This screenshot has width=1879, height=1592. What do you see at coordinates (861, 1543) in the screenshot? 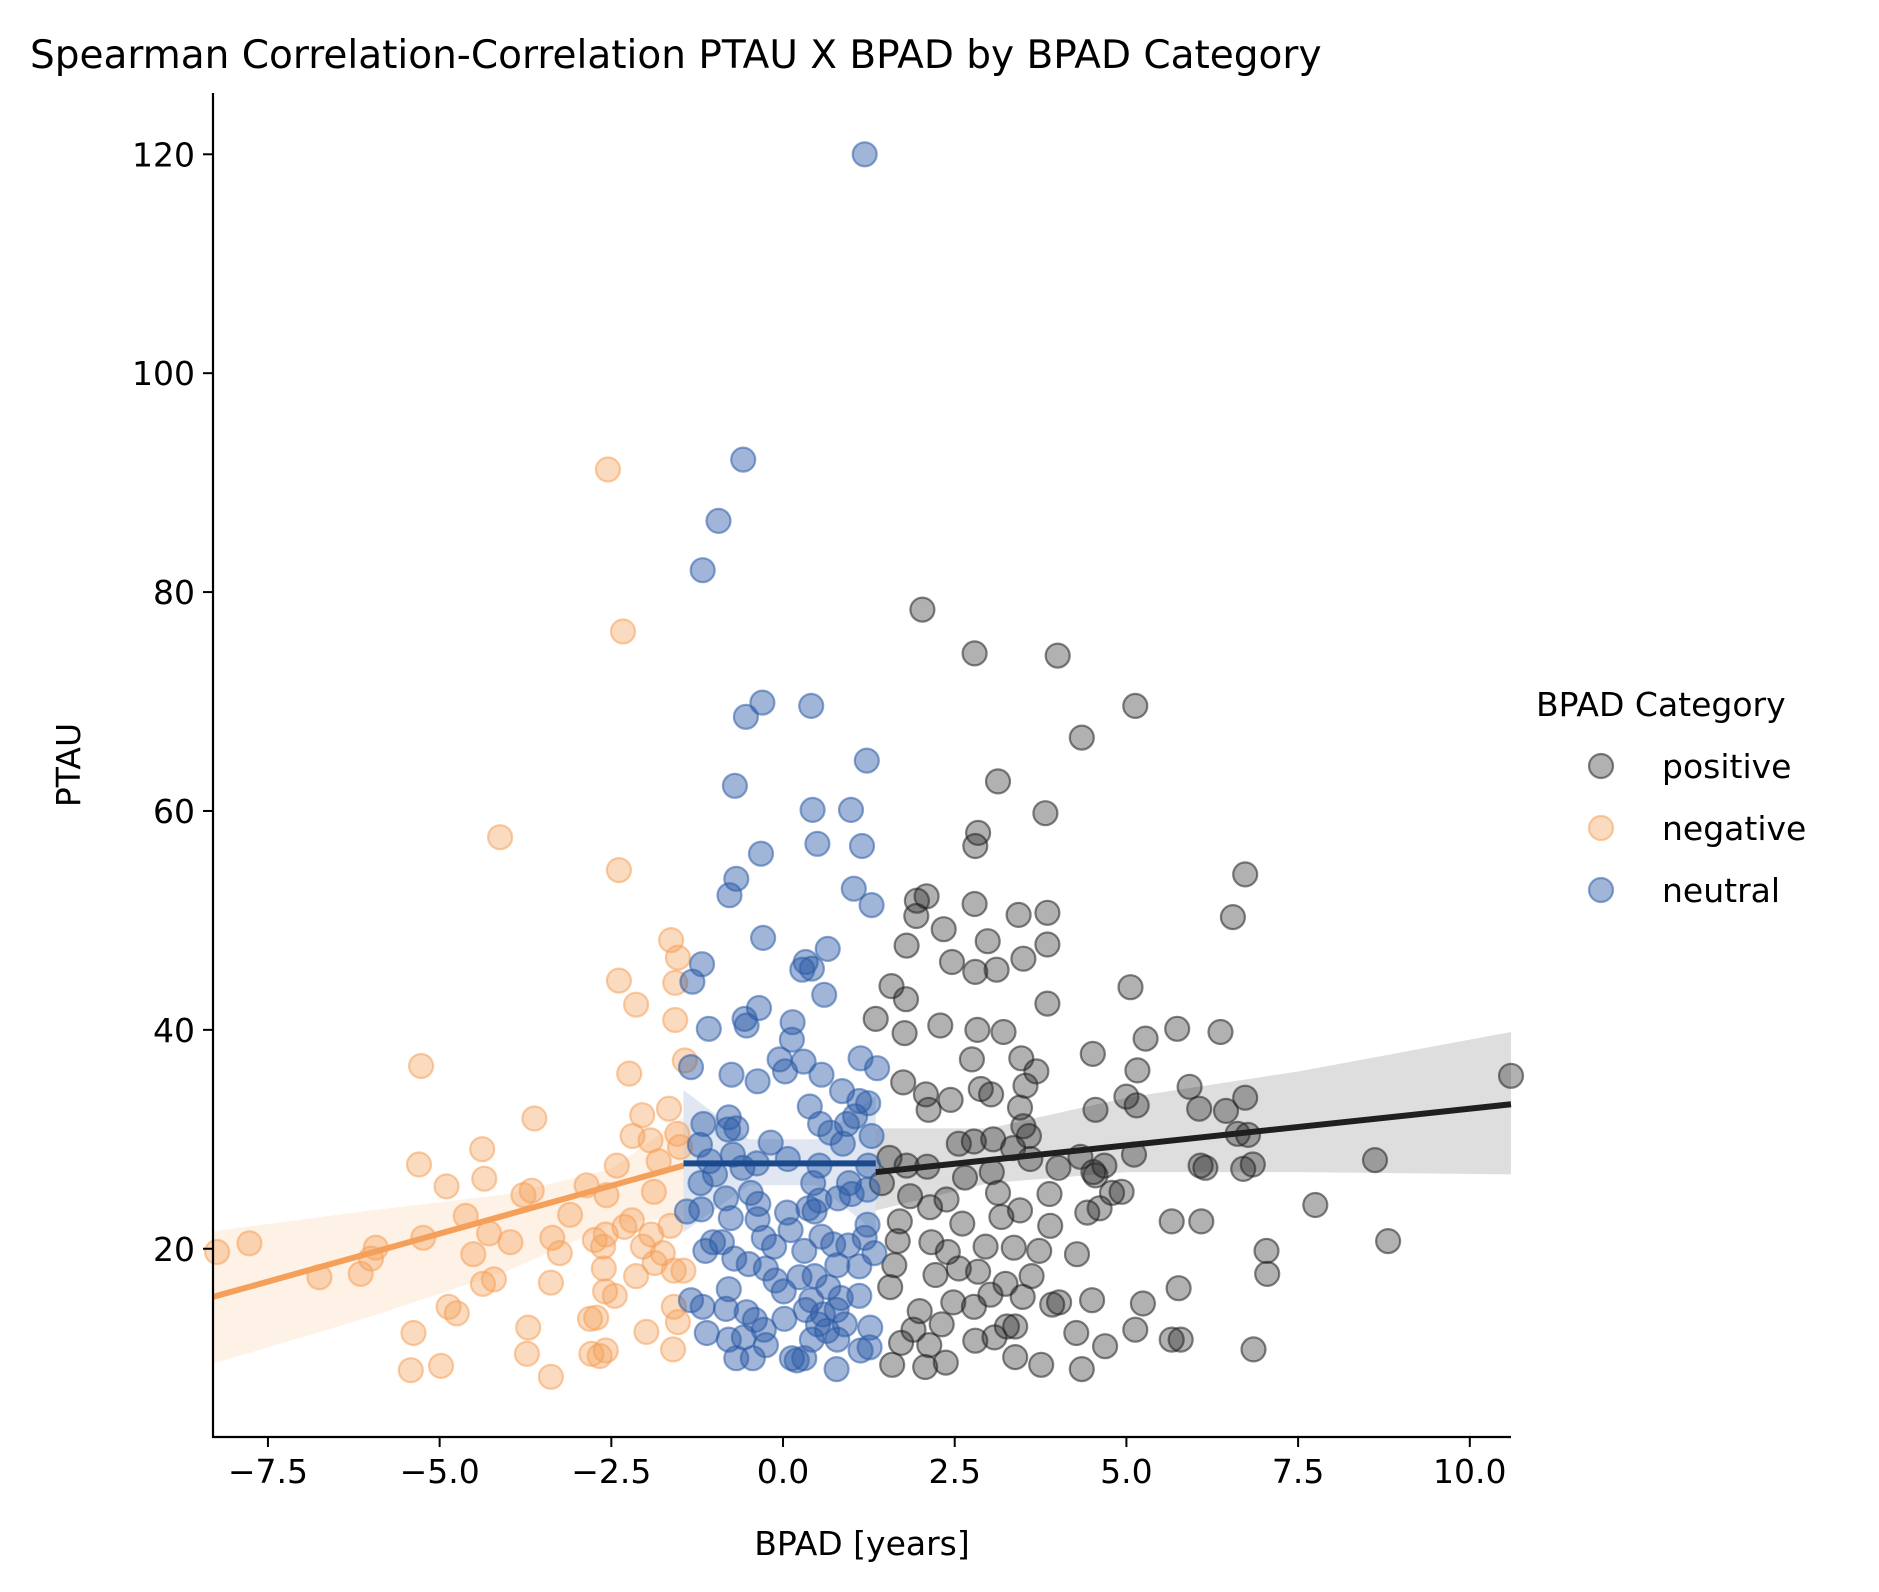
I see `x-axis-label: BPAD [years]` at bounding box center [861, 1543].